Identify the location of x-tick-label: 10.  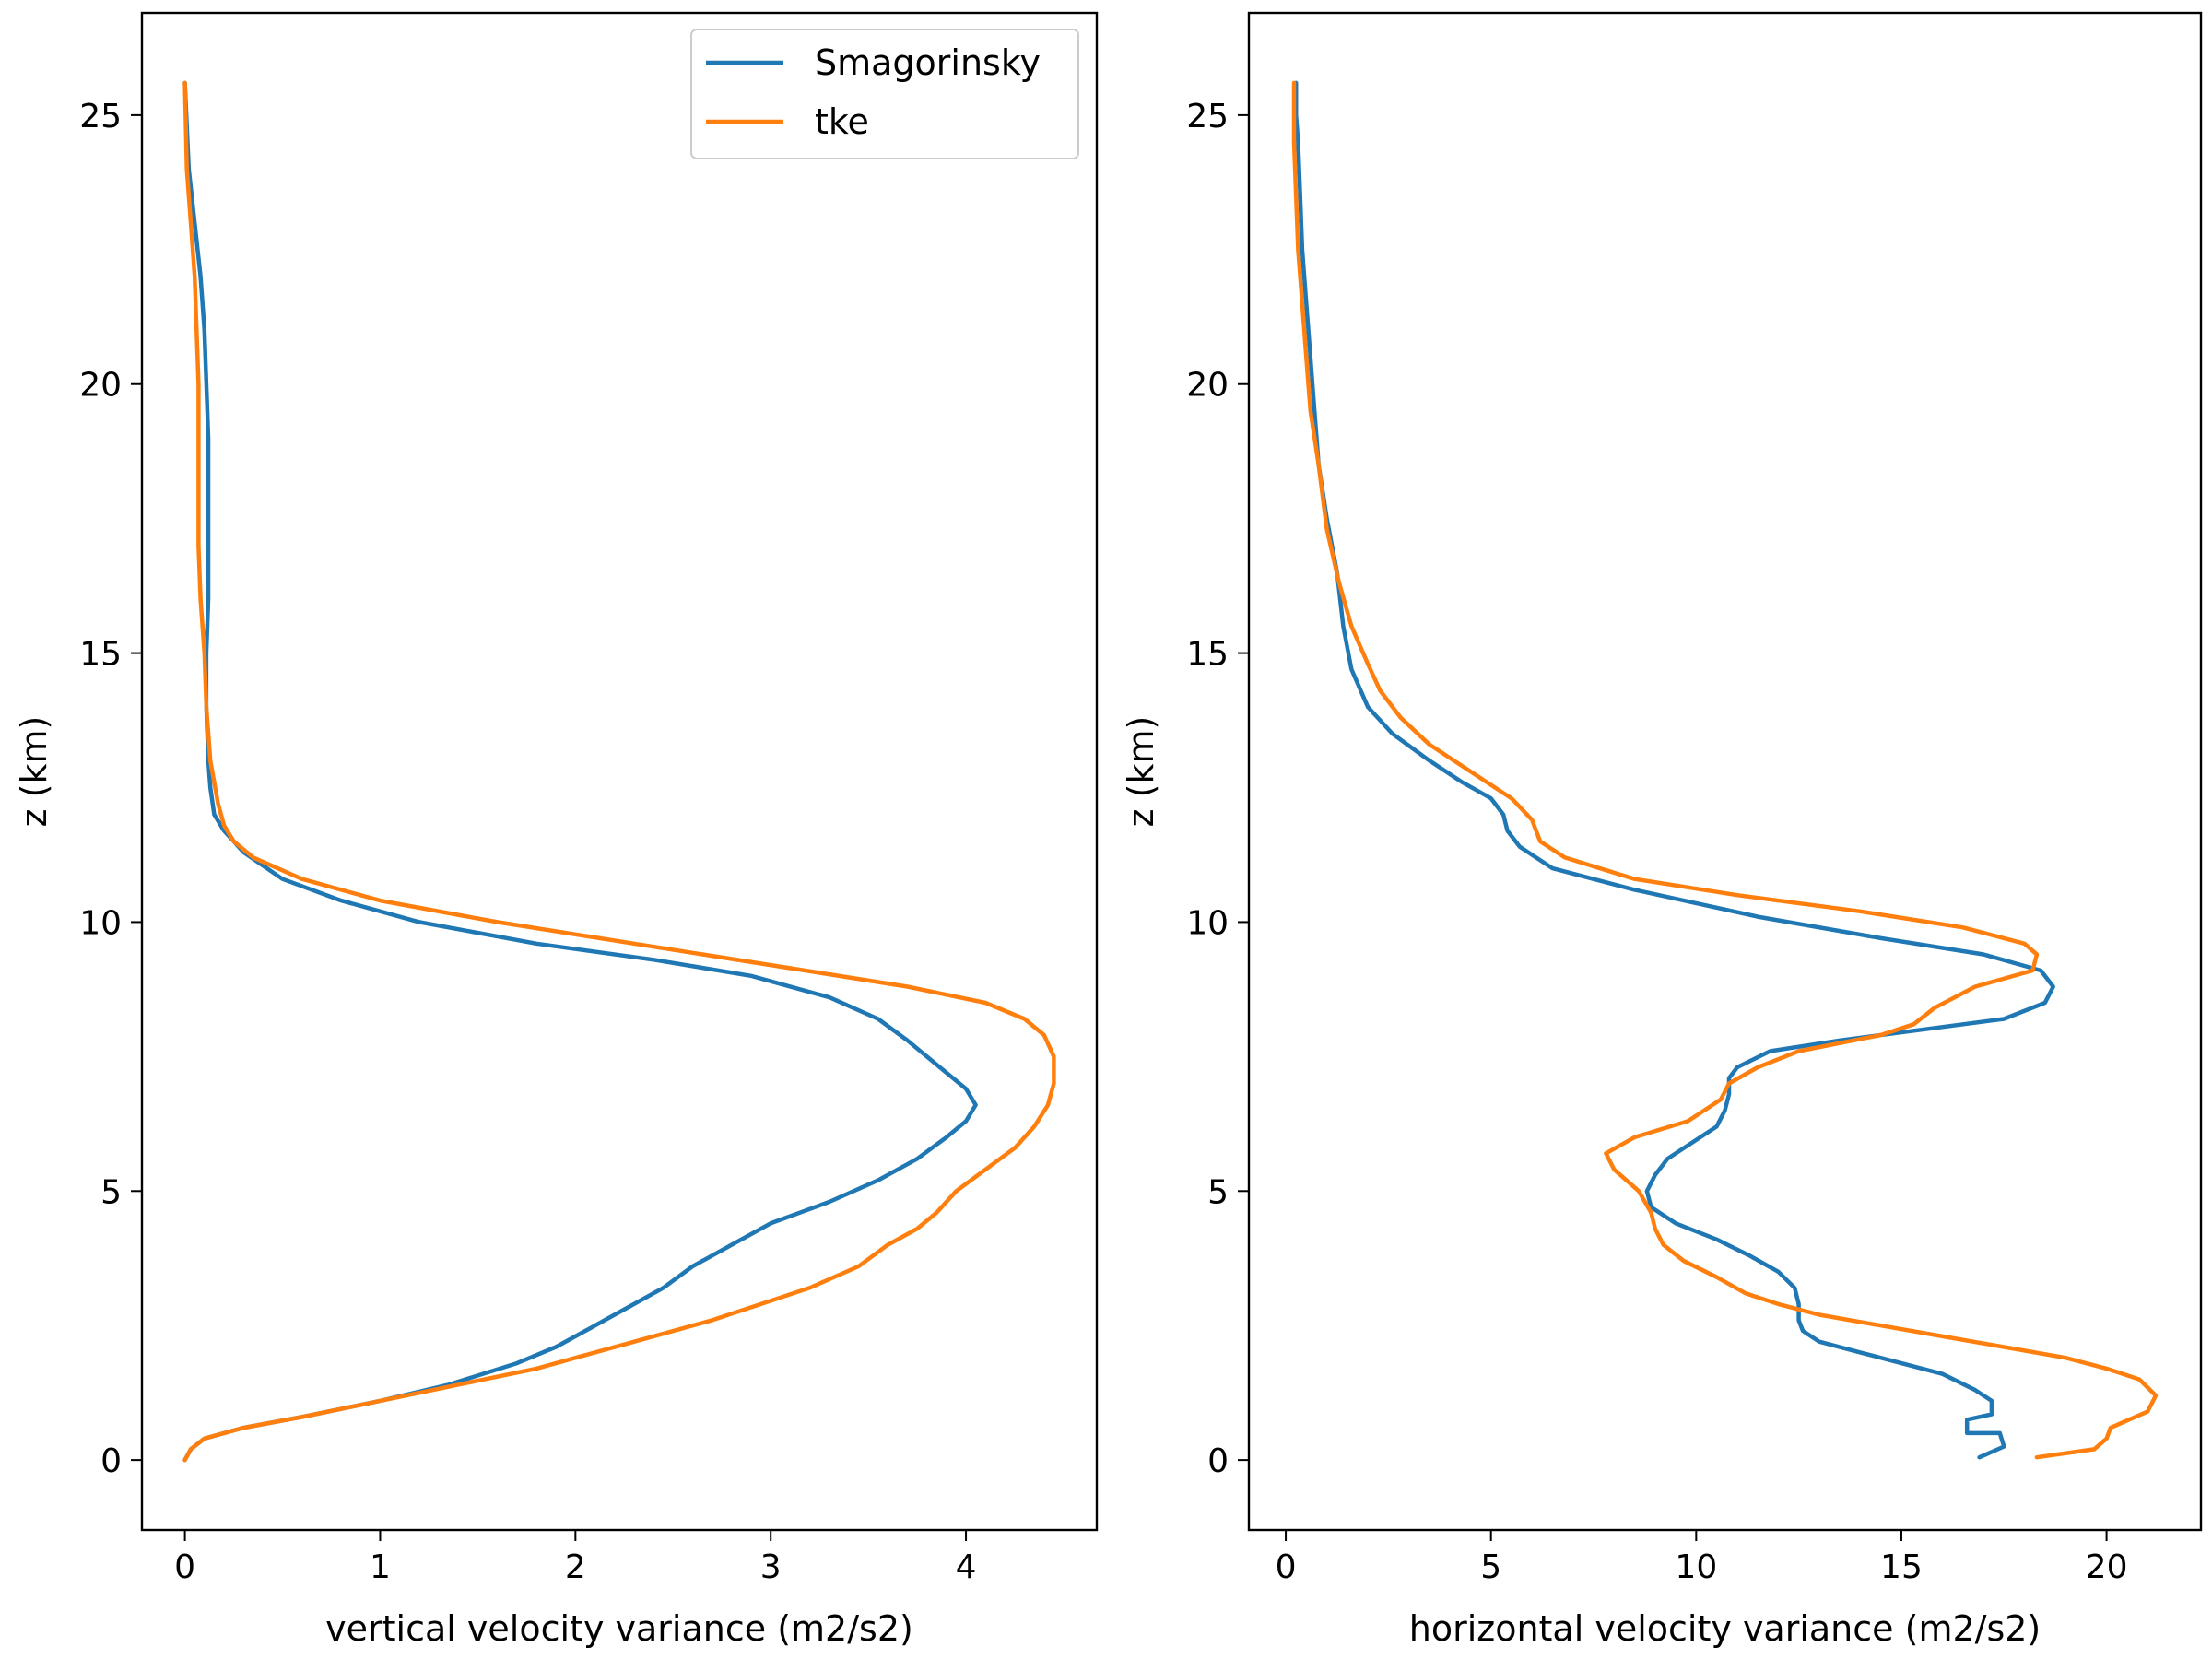
(1696, 1567).